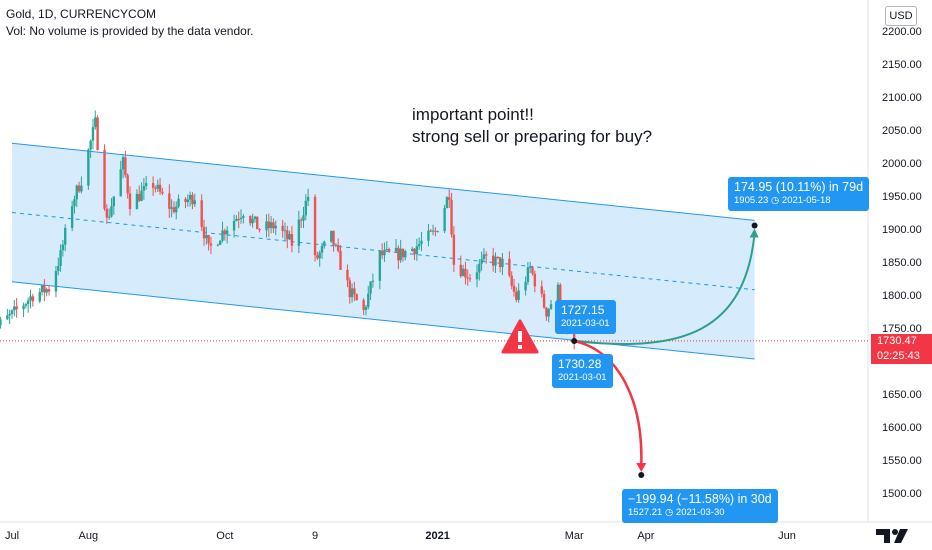 Image resolution: width=932 pixels, height=550 pixels. I want to click on x-axis-tick-label: Jul, so click(12, 536).